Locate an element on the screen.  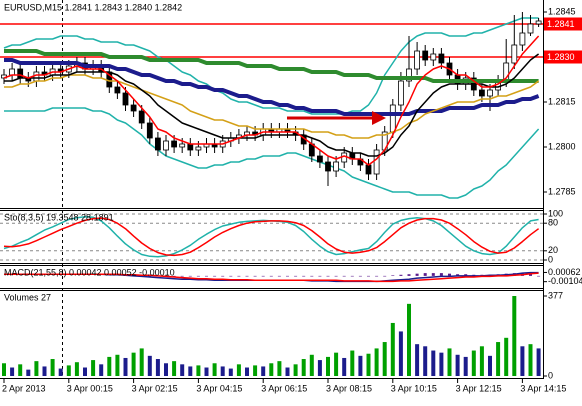
panel-title: Sto(8,3,5) 19.3548 28.1891 is located at coordinates (59, 217).